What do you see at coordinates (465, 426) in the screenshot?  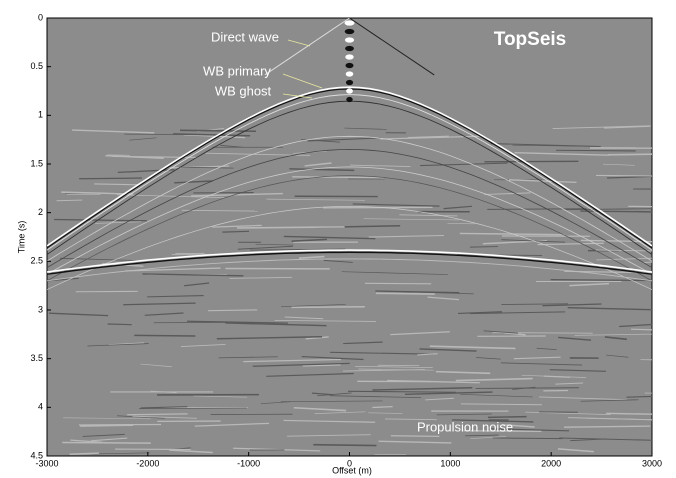 I see `annotation: Propulsion noise` at bounding box center [465, 426].